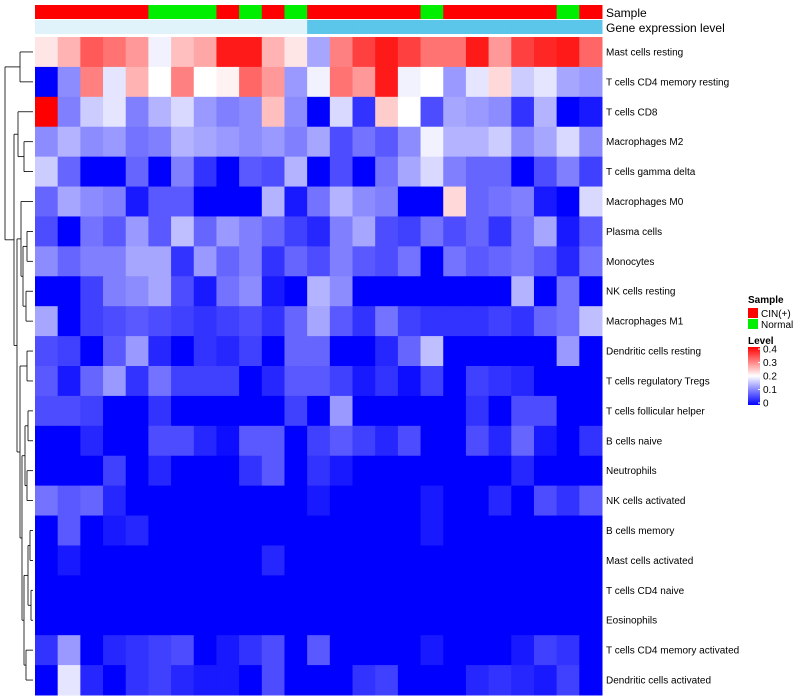 This screenshot has height=700, width=800. What do you see at coordinates (770, 363) in the screenshot?
I see `legend-tick-label: 0.3` at bounding box center [770, 363].